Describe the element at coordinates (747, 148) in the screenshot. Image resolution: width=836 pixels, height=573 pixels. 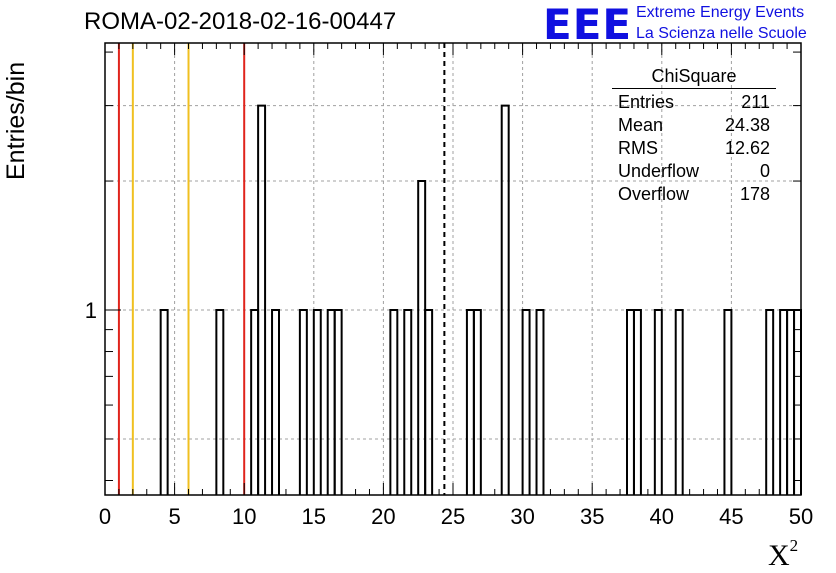
I see `stats-value: 12.62` at that location.